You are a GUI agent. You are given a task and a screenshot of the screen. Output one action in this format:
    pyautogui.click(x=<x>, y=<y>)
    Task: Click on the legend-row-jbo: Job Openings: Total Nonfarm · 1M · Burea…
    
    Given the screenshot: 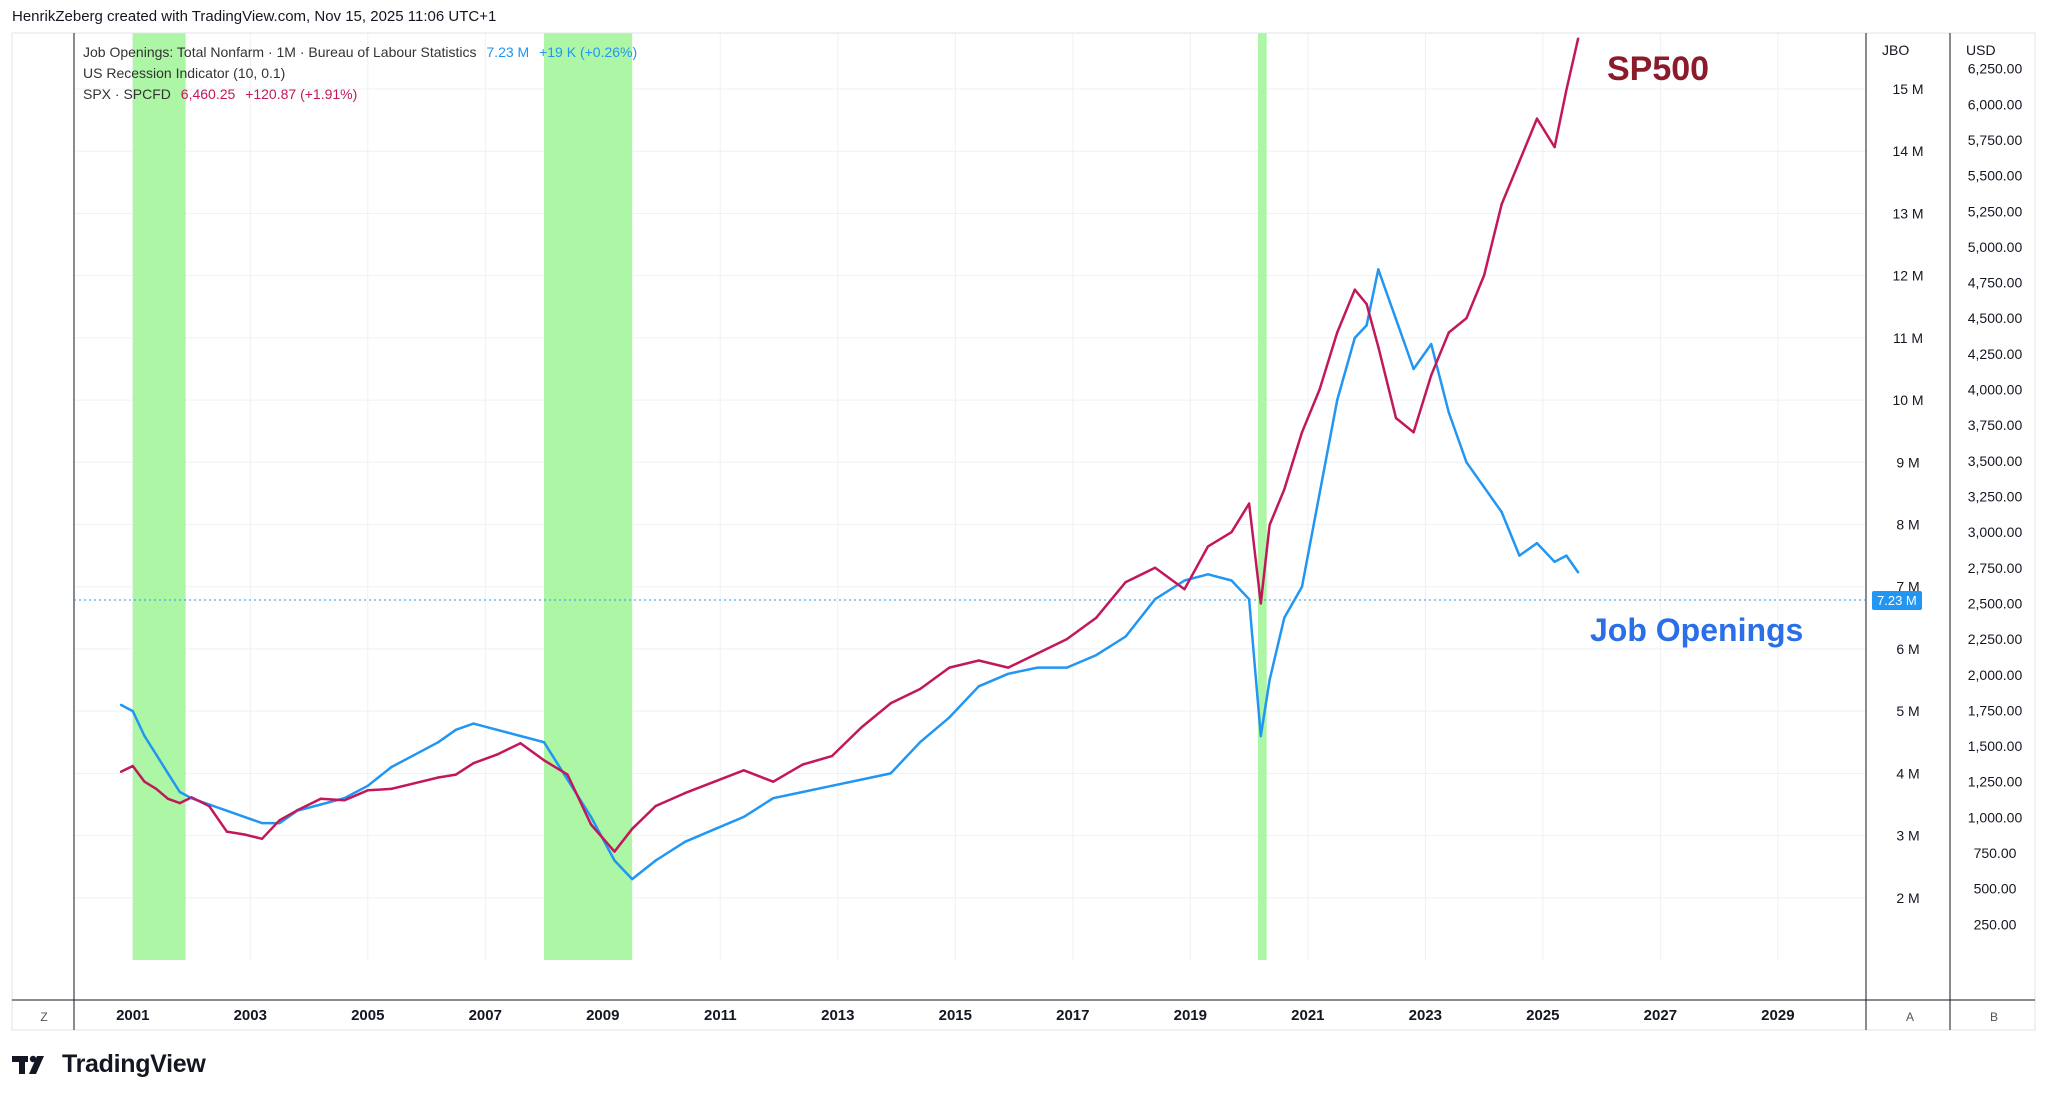 What is the action you would take?
    pyautogui.click(x=363, y=52)
    